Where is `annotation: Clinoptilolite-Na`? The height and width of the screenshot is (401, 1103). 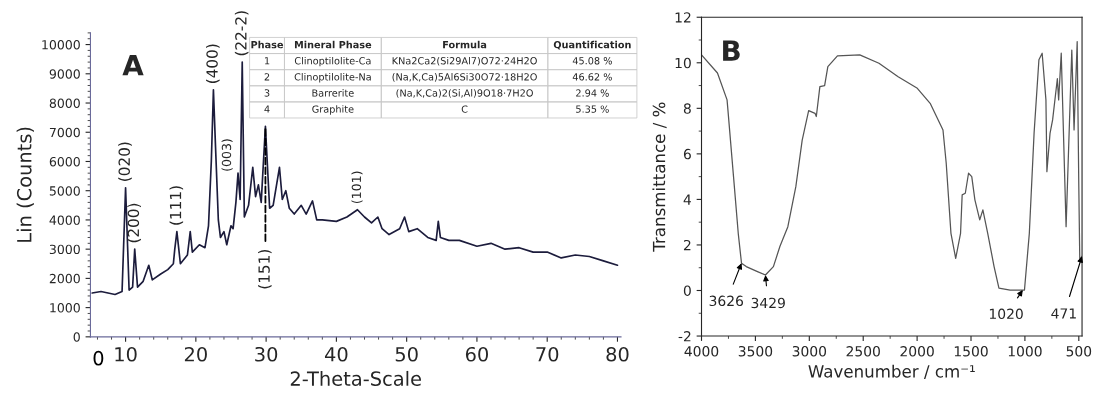 annotation: Clinoptilolite-Na is located at coordinates (332, 78).